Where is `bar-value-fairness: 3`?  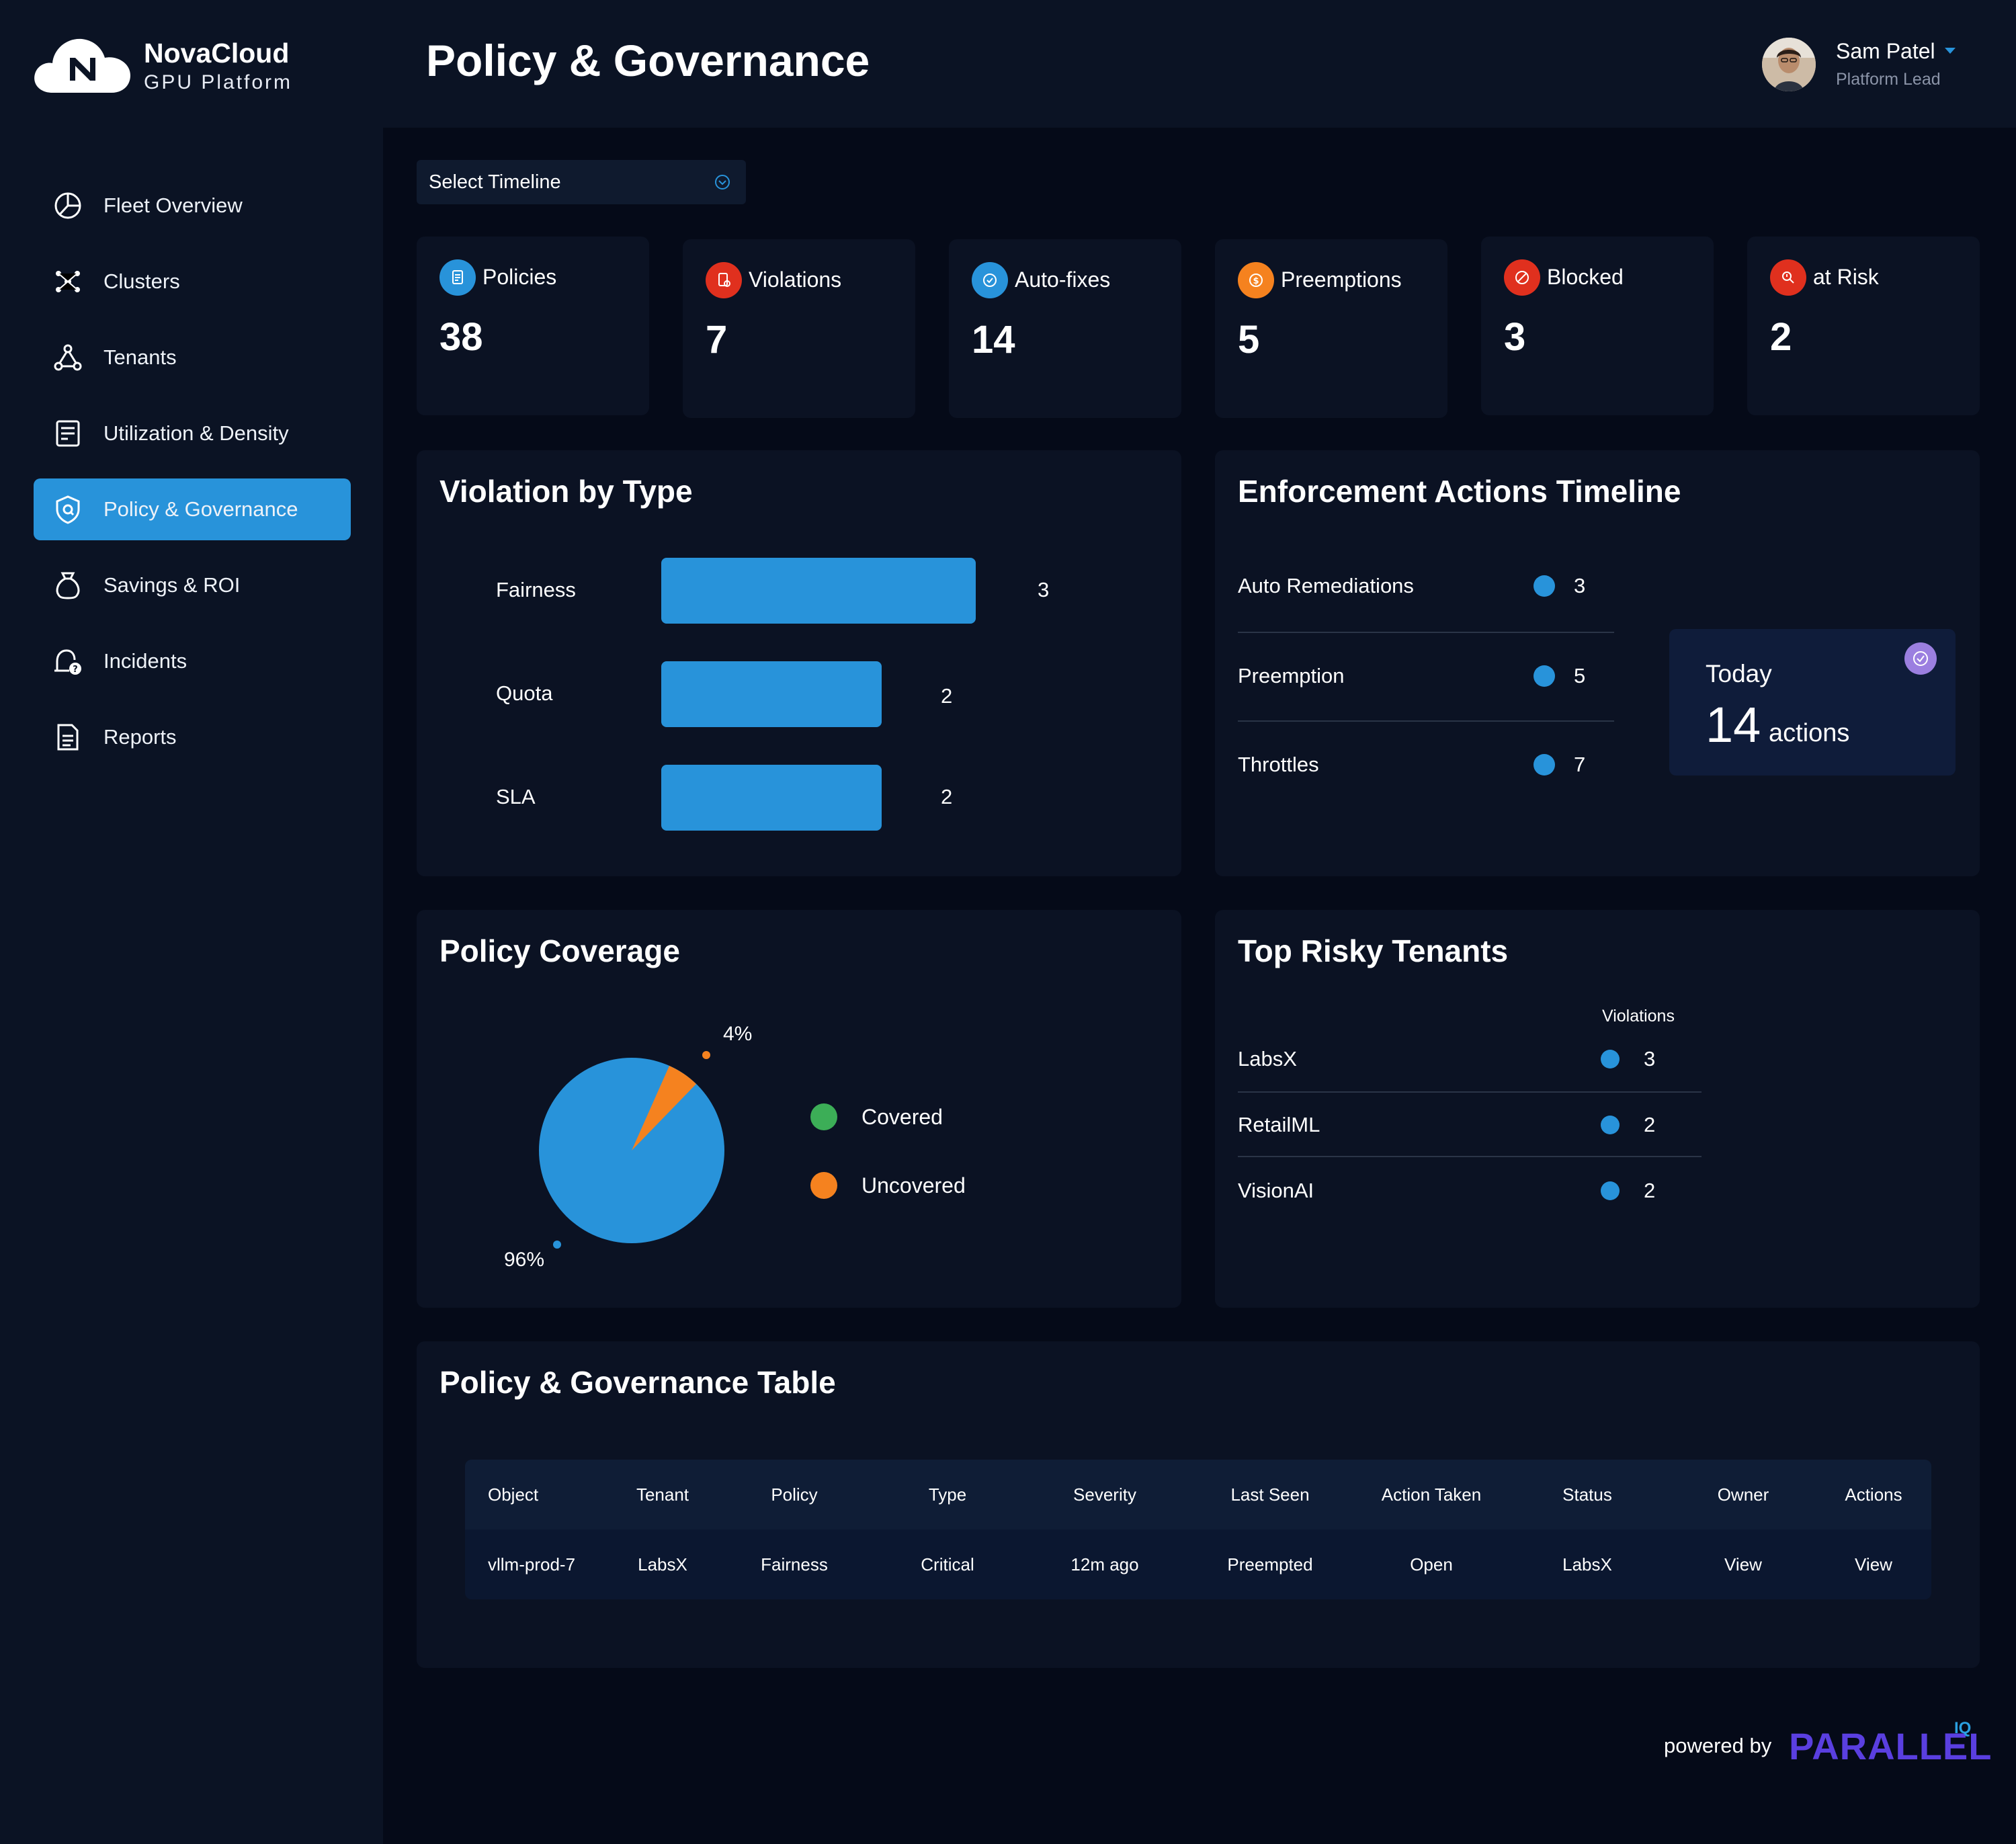 bar-value-fairness: 3 is located at coordinates (1044, 589).